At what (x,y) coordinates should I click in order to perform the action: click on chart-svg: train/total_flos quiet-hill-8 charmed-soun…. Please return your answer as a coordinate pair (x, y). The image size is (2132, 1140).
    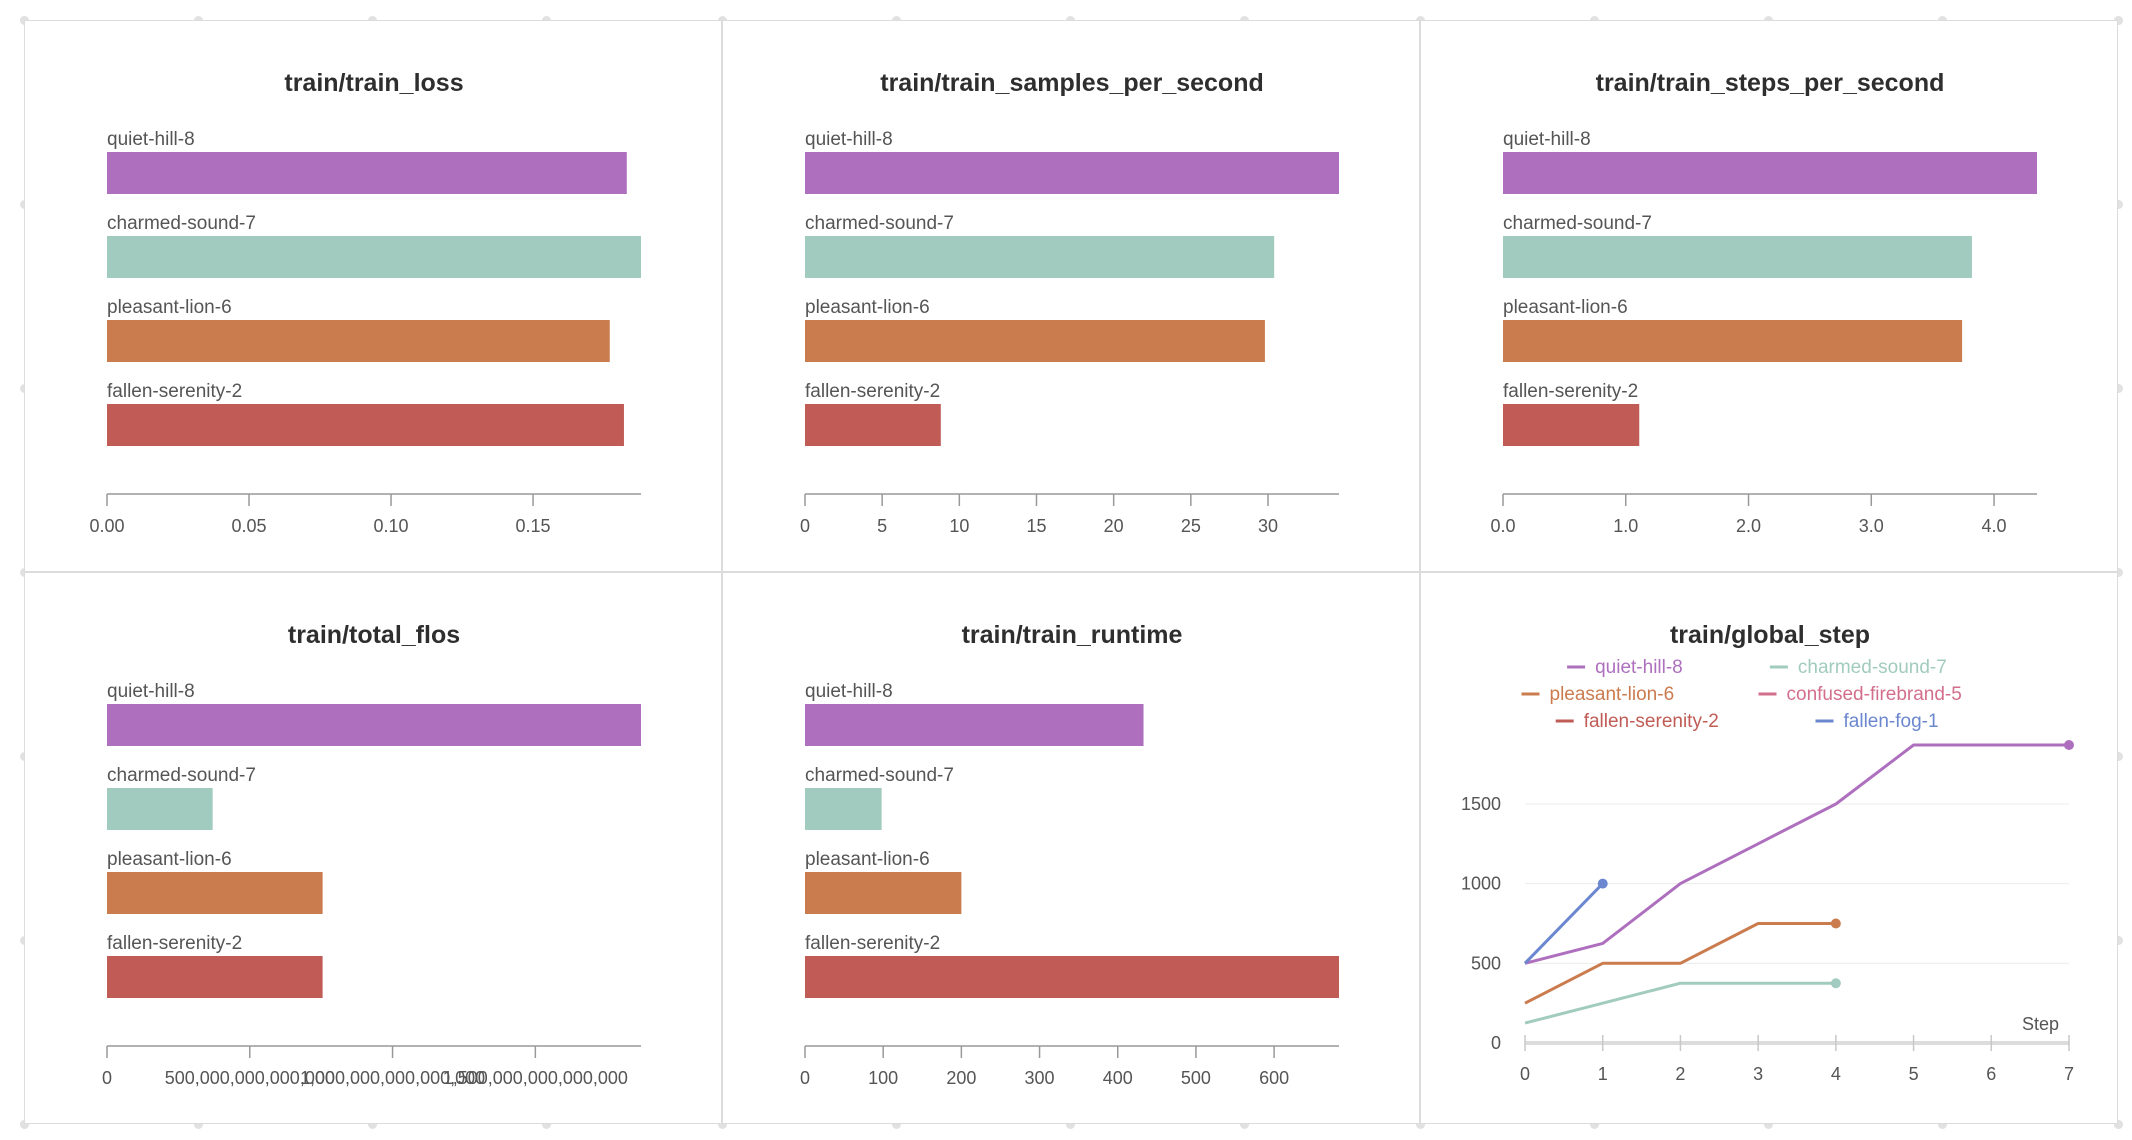
    Looking at the image, I should click on (371, 854).